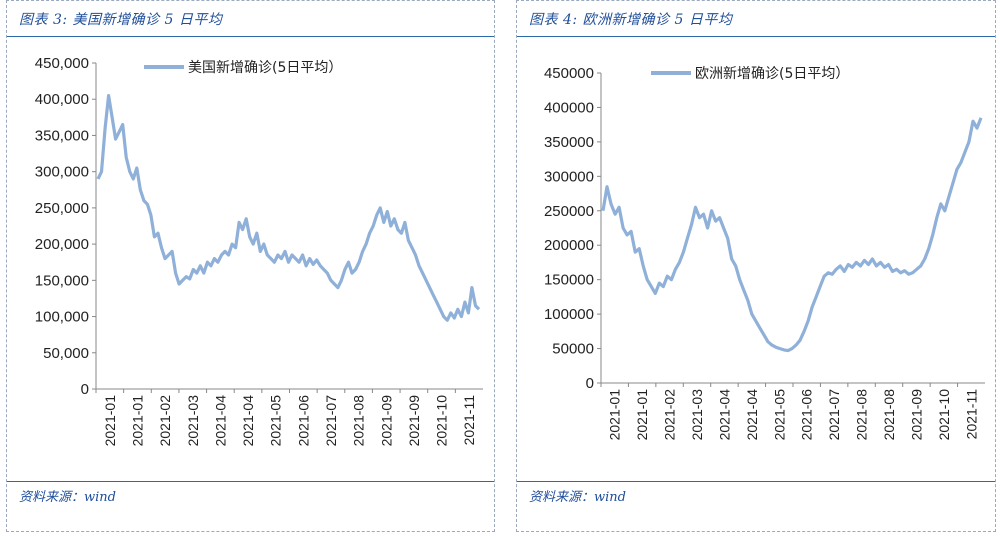  I want to click on y-tick-label: 400,000, so click(62, 99).